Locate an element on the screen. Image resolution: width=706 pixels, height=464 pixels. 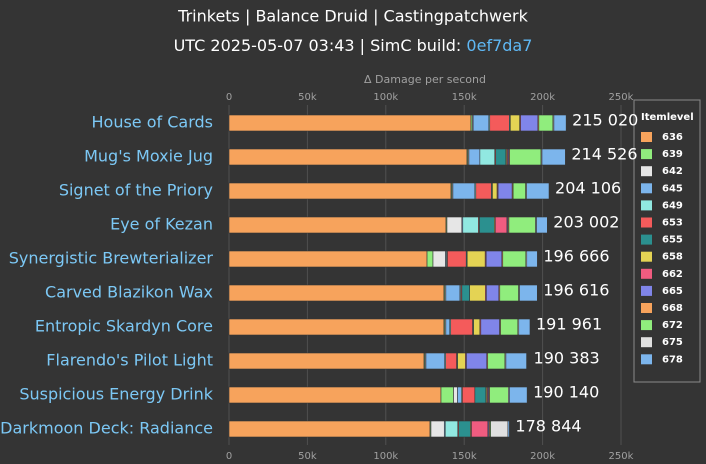
category-label: Synergistic Brewterializer is located at coordinates (111, 258).